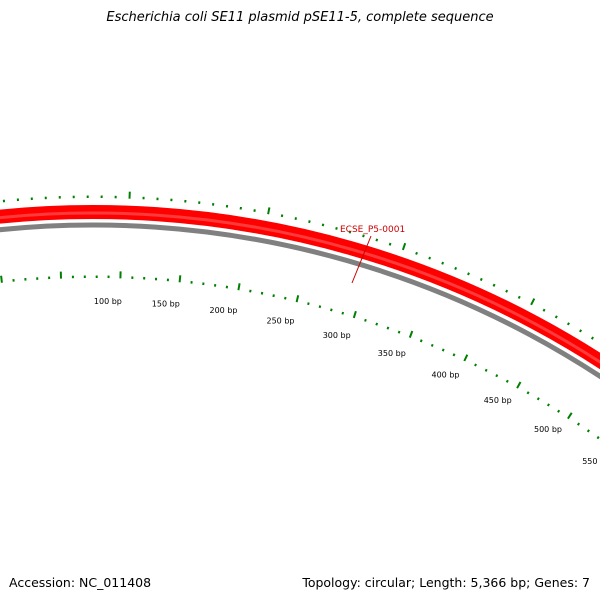 The image size is (600, 600). I want to click on scale-label: 150 bp, so click(166, 304).